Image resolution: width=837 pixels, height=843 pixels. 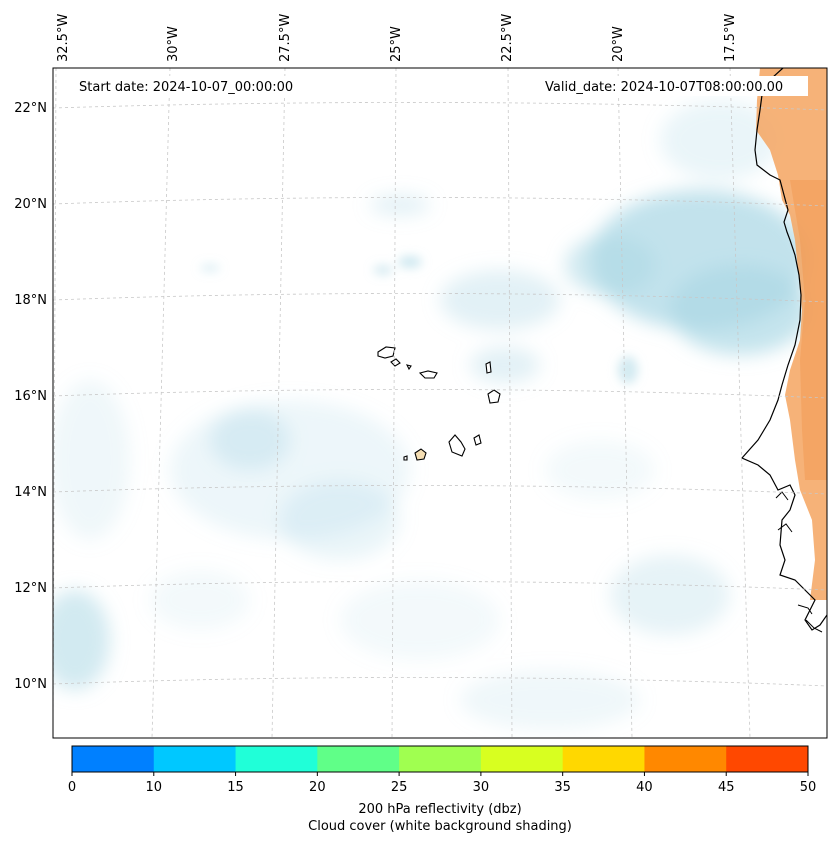 What do you see at coordinates (317, 787) in the screenshot?
I see `colorbar-tick-label: 20` at bounding box center [317, 787].